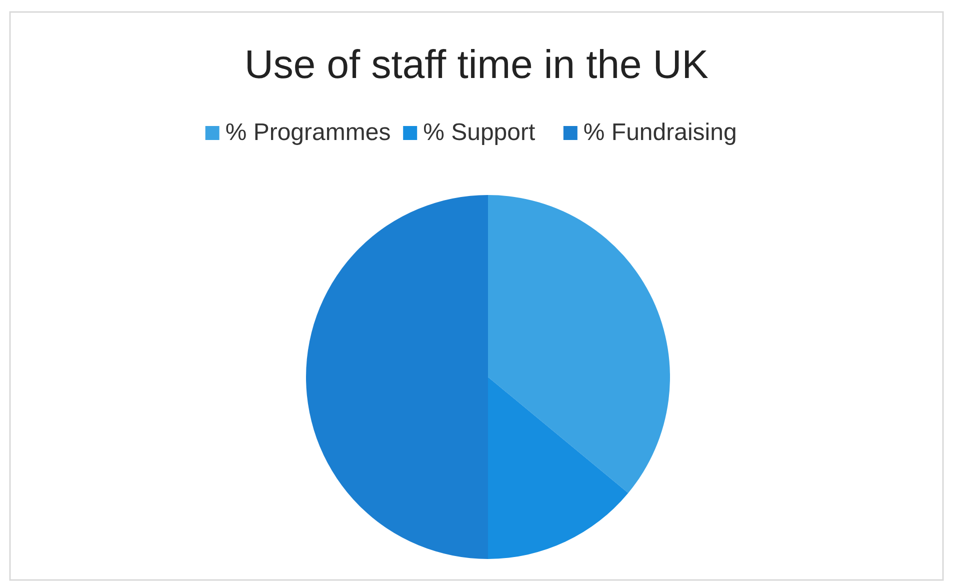 Image resolution: width=953 pixels, height=582 pixels. Describe the element at coordinates (308, 132) in the screenshot. I see `legend-label: % Programmes` at that location.